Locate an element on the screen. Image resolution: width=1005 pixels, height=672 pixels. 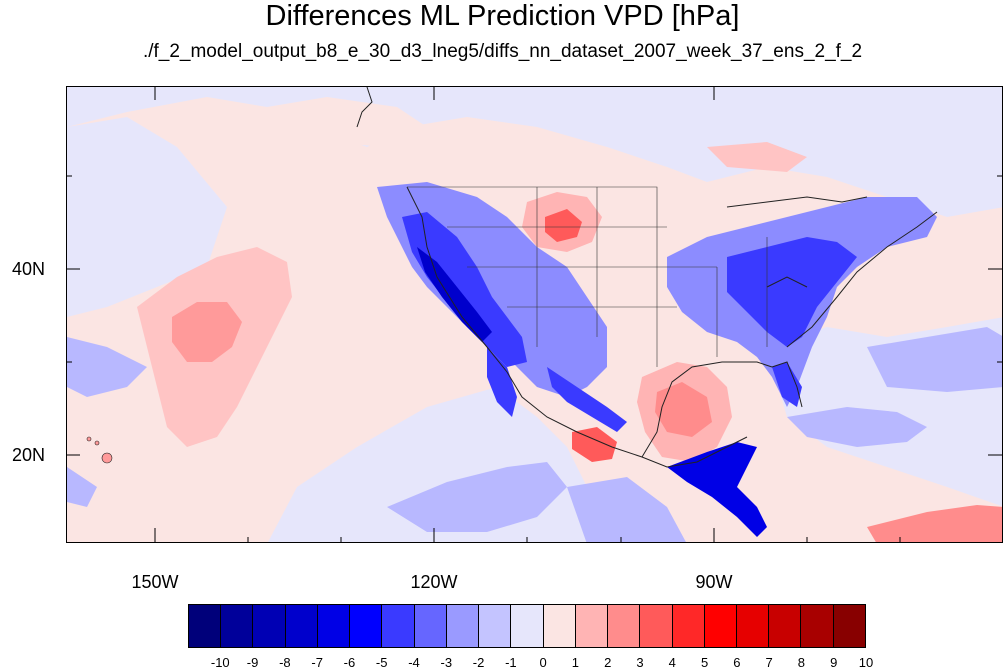
hawaii-islands is located at coordinates (99, 450).